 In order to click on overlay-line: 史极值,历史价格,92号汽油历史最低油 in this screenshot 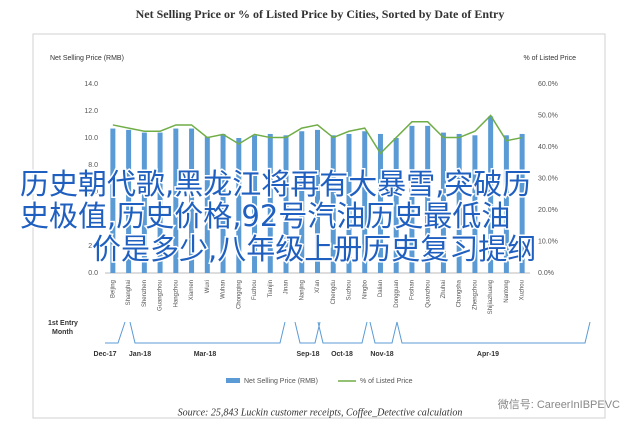, I will do `click(265, 216)`.